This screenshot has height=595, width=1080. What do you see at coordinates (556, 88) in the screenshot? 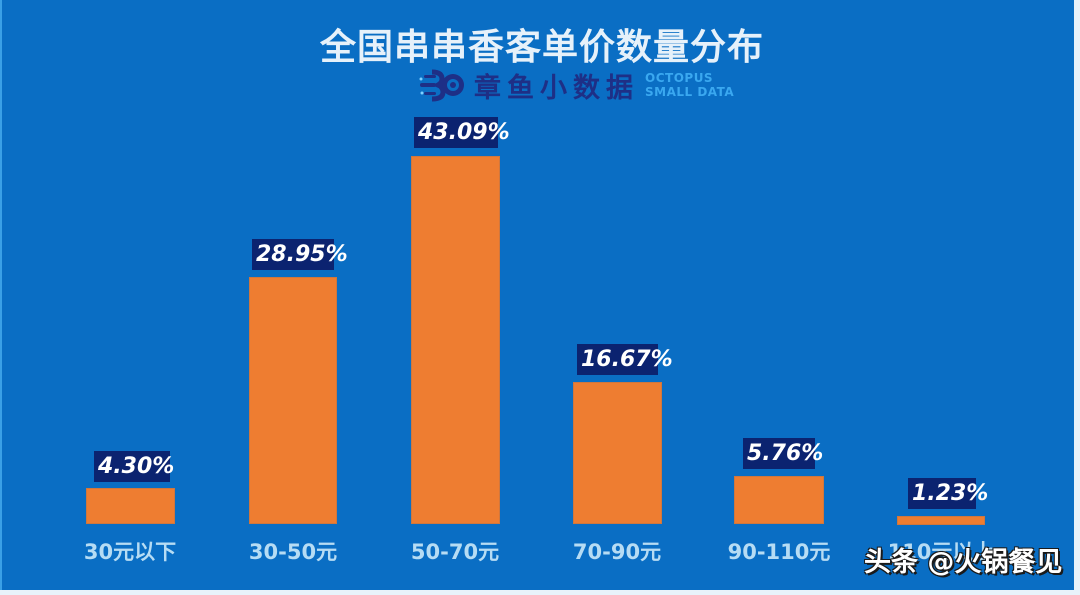
I see `brand-name-cn: 章鱼小数据` at bounding box center [556, 88].